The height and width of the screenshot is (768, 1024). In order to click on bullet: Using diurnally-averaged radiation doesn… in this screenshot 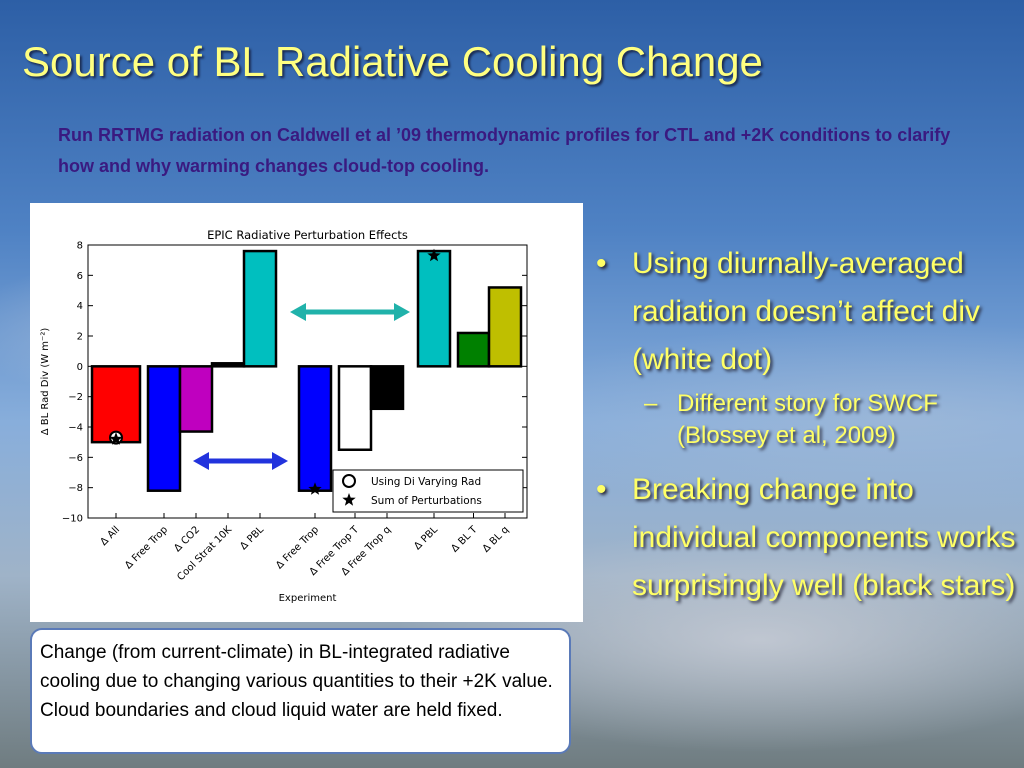, I will do `click(804, 312)`.